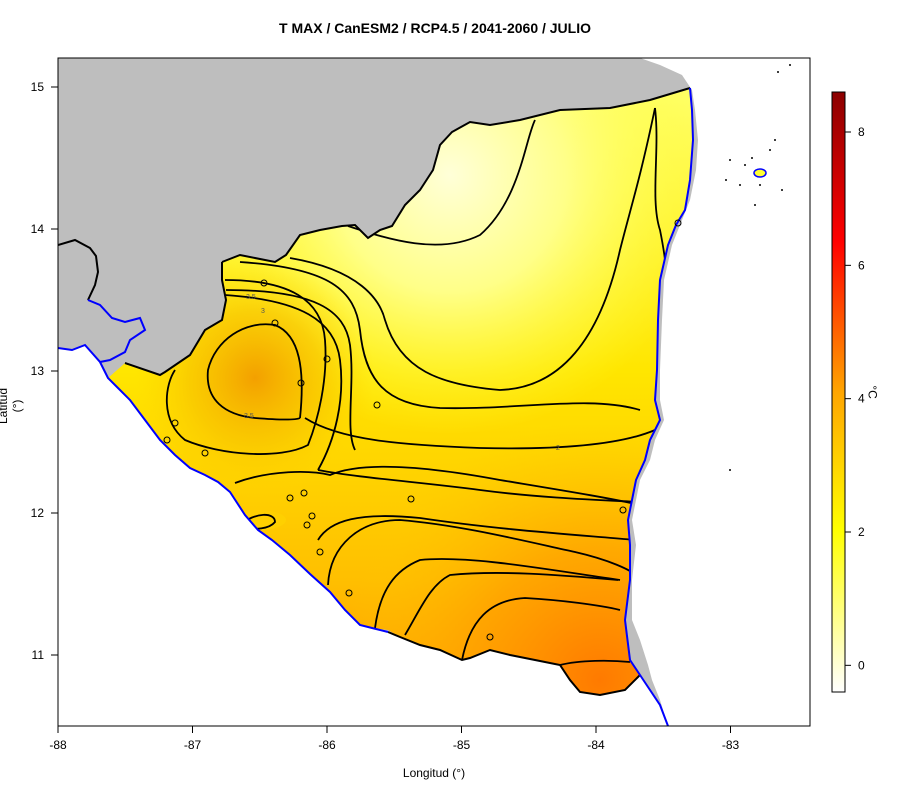  I want to click on y-tick-label: 15, so click(38, 87).